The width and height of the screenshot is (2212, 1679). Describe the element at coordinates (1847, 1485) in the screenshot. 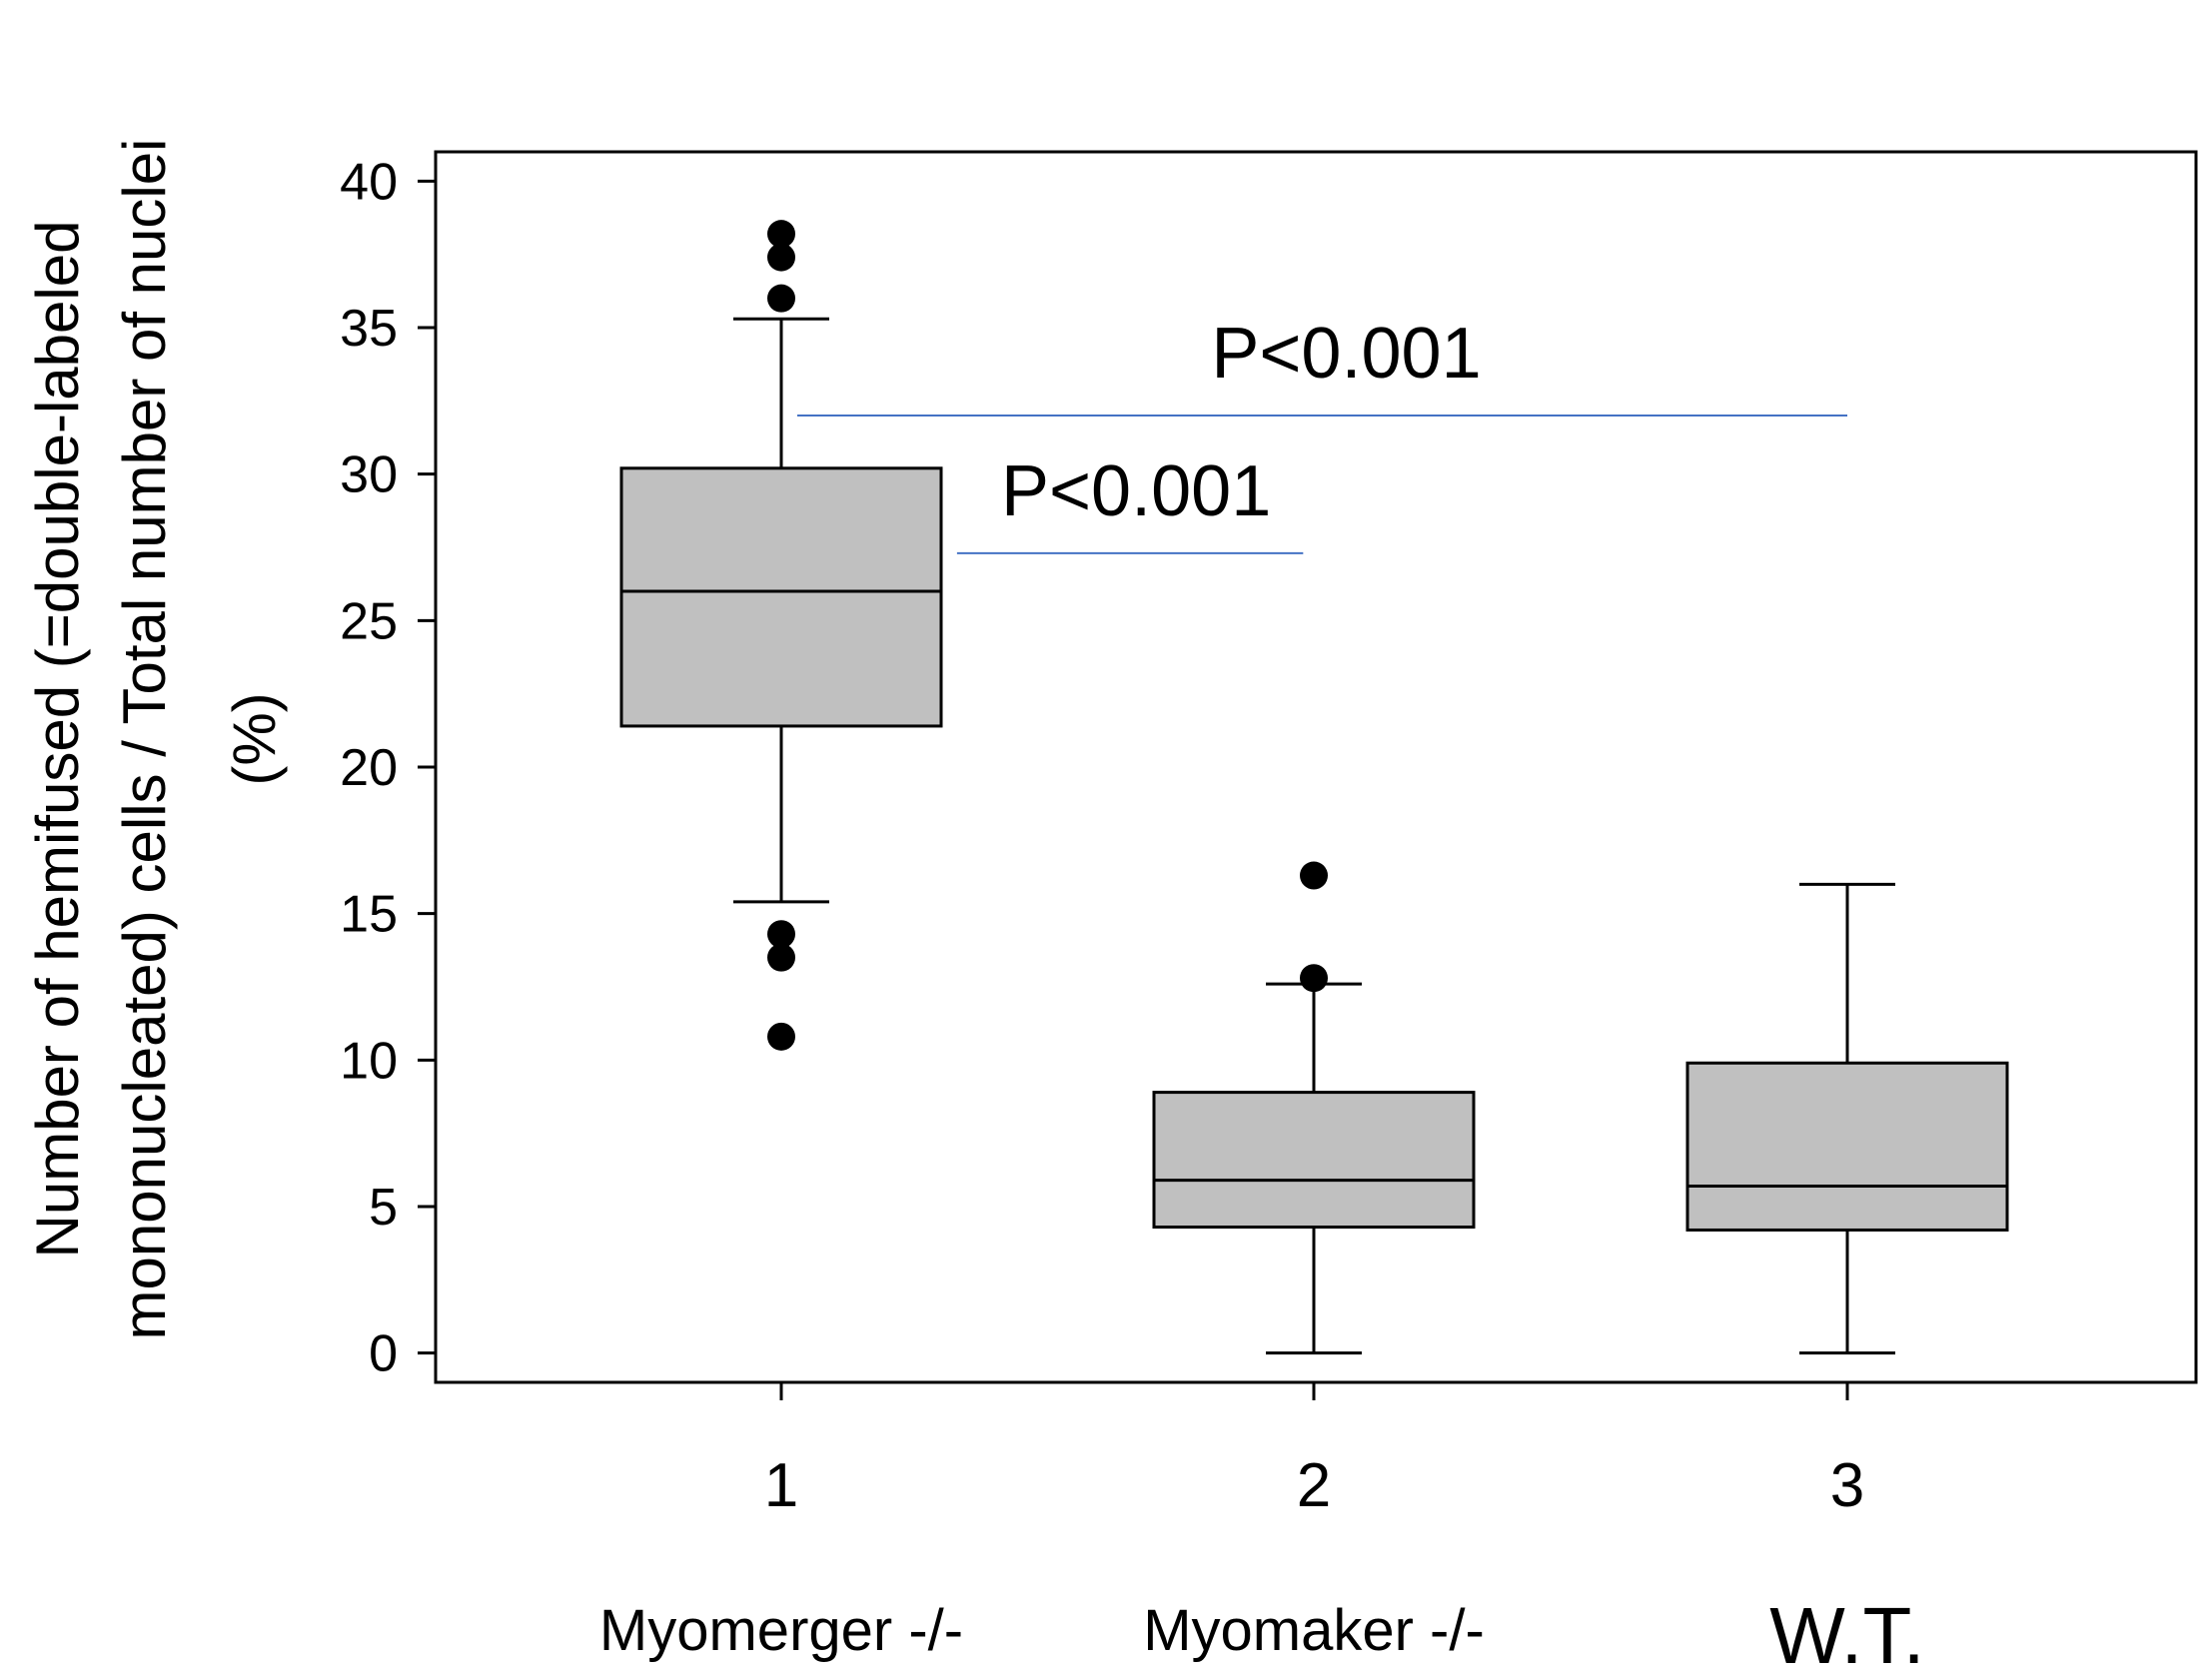

I see `x-tick-label: 3` at that location.